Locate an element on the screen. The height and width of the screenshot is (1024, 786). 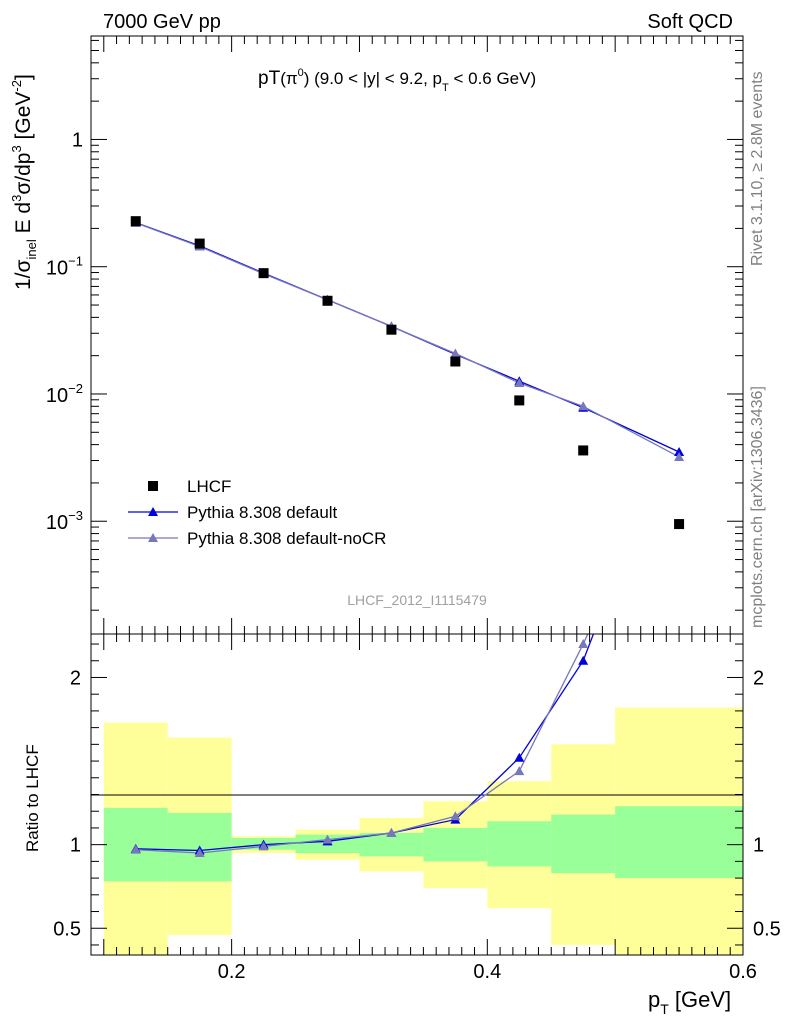
main-y-axis-label: 1/σinel E d3σ/dp3 [GeV-2] is located at coordinates (24, 182).